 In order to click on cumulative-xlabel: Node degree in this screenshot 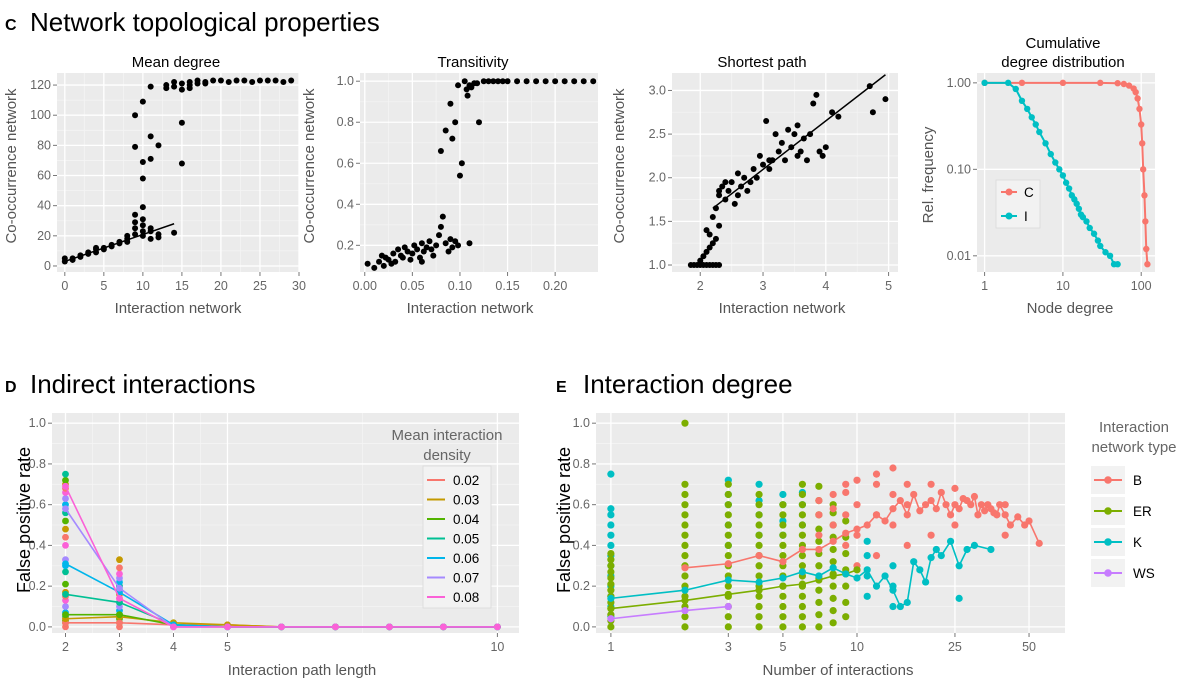, I will do `click(1070, 308)`.